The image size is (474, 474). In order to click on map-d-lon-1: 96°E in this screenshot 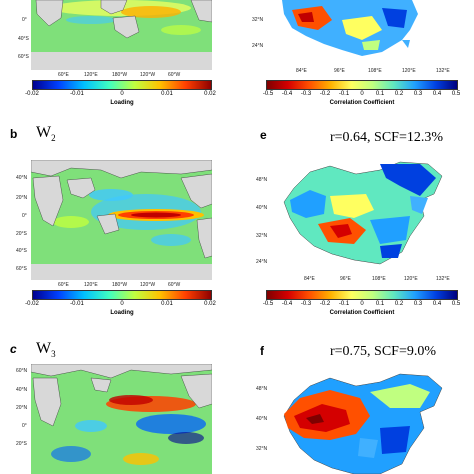, I will do `click(339, 71)`.